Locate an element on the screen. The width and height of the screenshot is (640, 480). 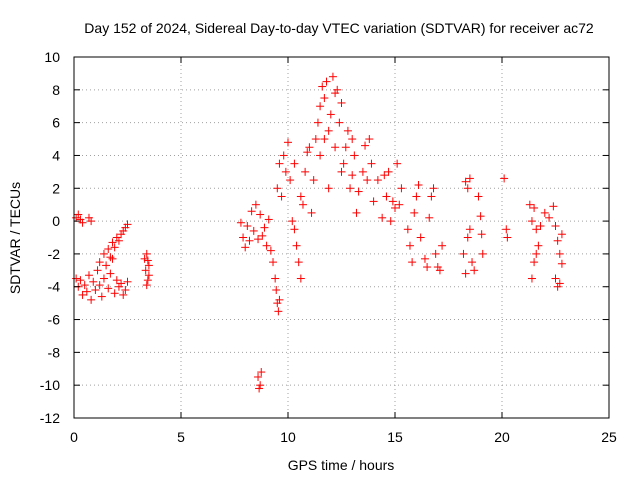
y-axis-title: SDTVAR / TECUs is located at coordinates (15, 238).